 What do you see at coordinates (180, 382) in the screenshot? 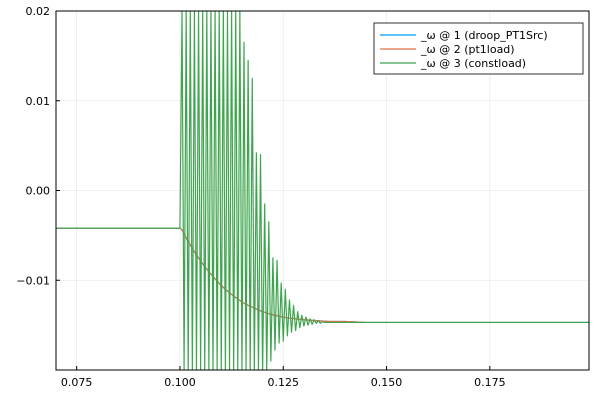
I see `x-tick-label: 0.100` at bounding box center [180, 382].